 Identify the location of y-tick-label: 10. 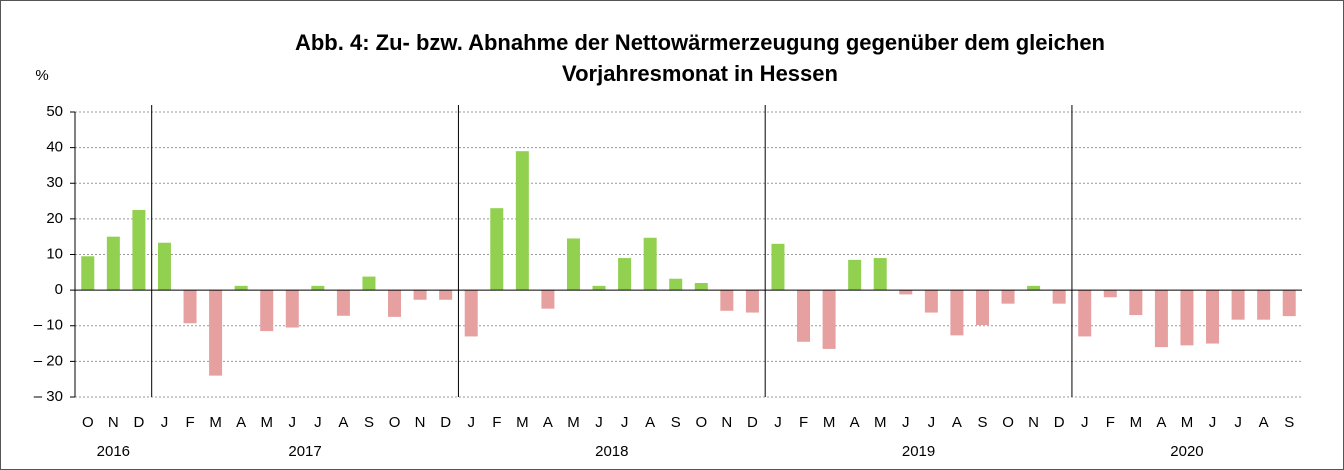
(54, 253).